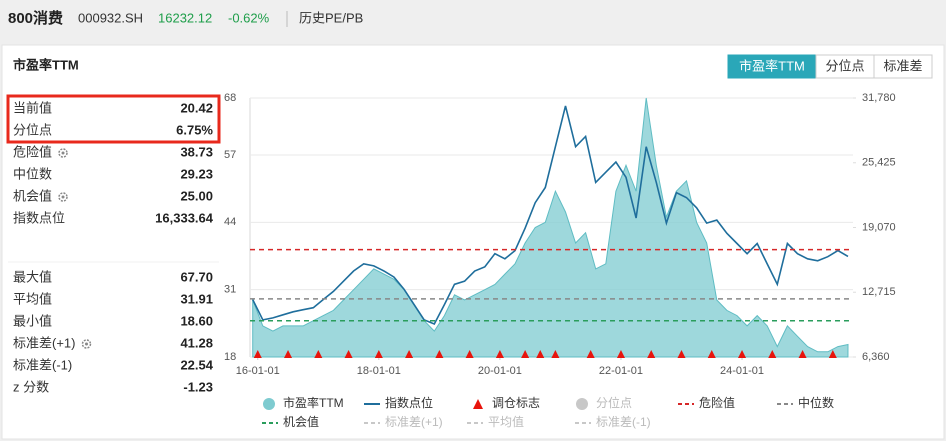 The image size is (946, 441). Describe the element at coordinates (31, 386) in the screenshot. I see `stat-label: z 分数` at that location.